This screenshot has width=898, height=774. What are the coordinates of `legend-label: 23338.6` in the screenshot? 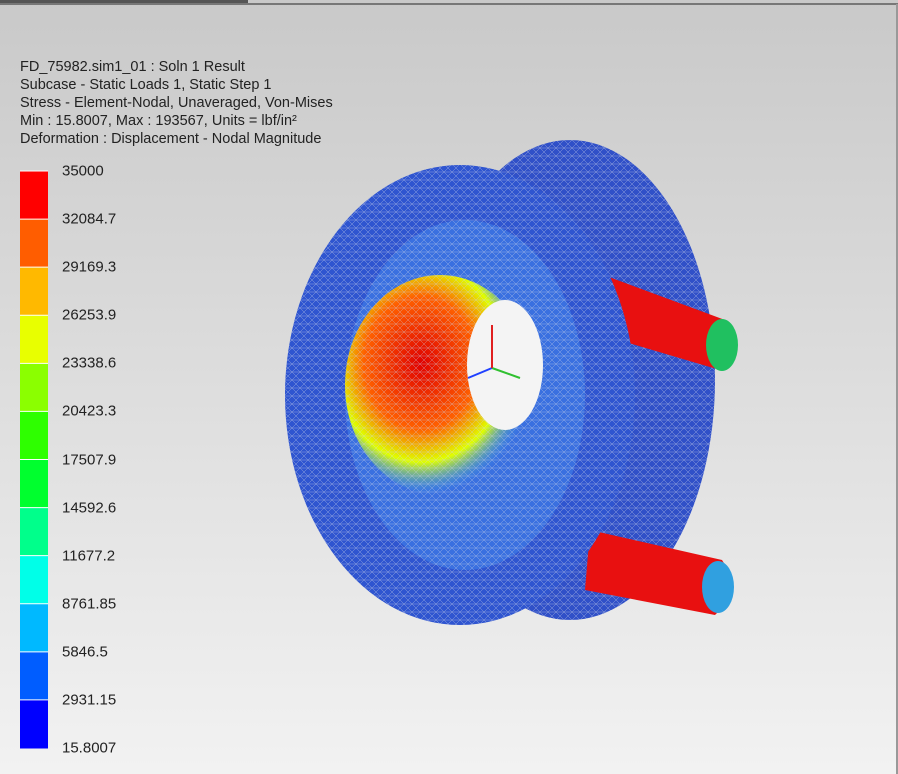 It's located at (89, 363).